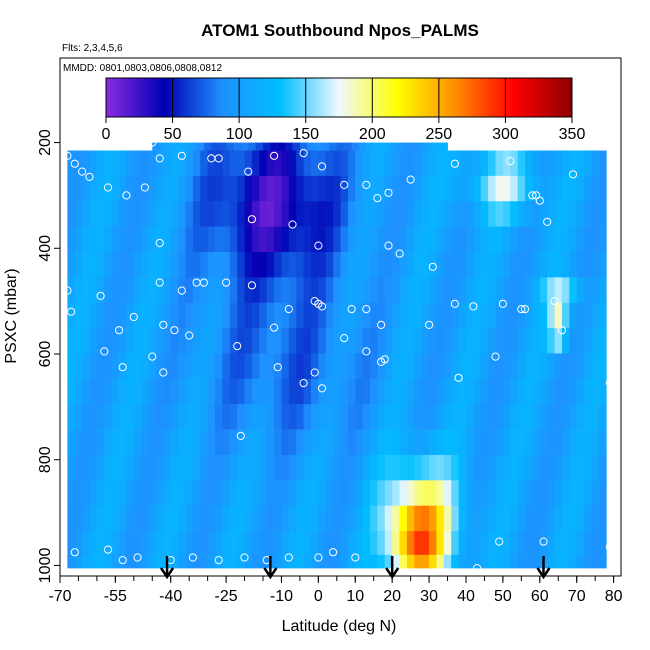 The width and height of the screenshot is (650, 650). What do you see at coordinates (372, 134) in the screenshot?
I see `colorbar-tick-label: 200` at bounding box center [372, 134].